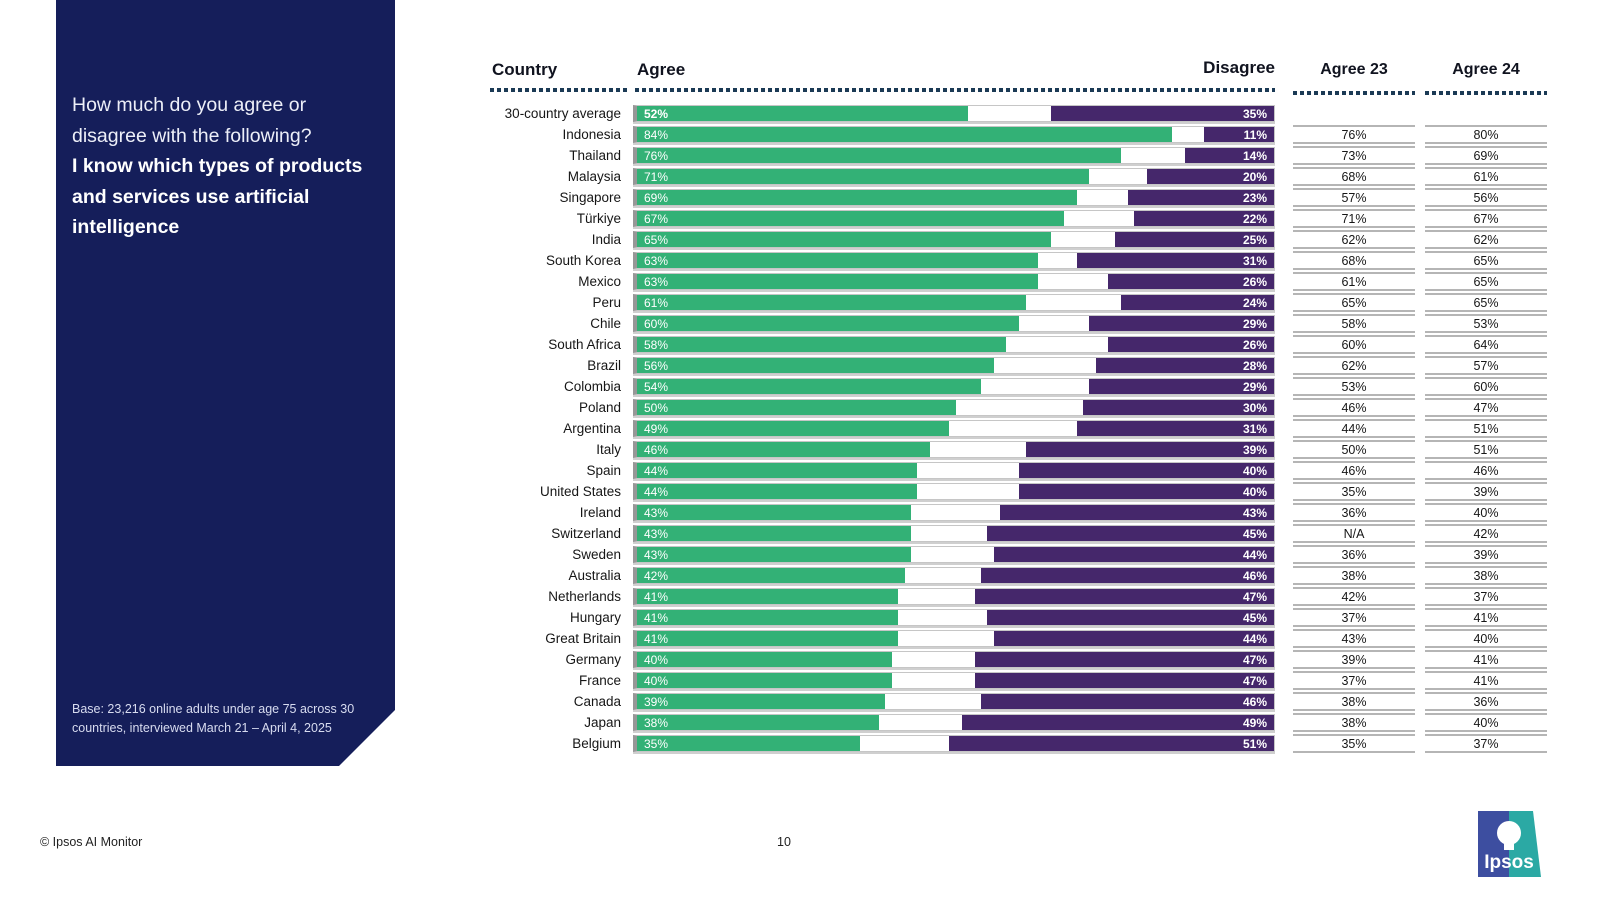 Image resolution: width=1600 pixels, height=900 pixels. I want to click on agree-bar: 63%, so click(838, 281).